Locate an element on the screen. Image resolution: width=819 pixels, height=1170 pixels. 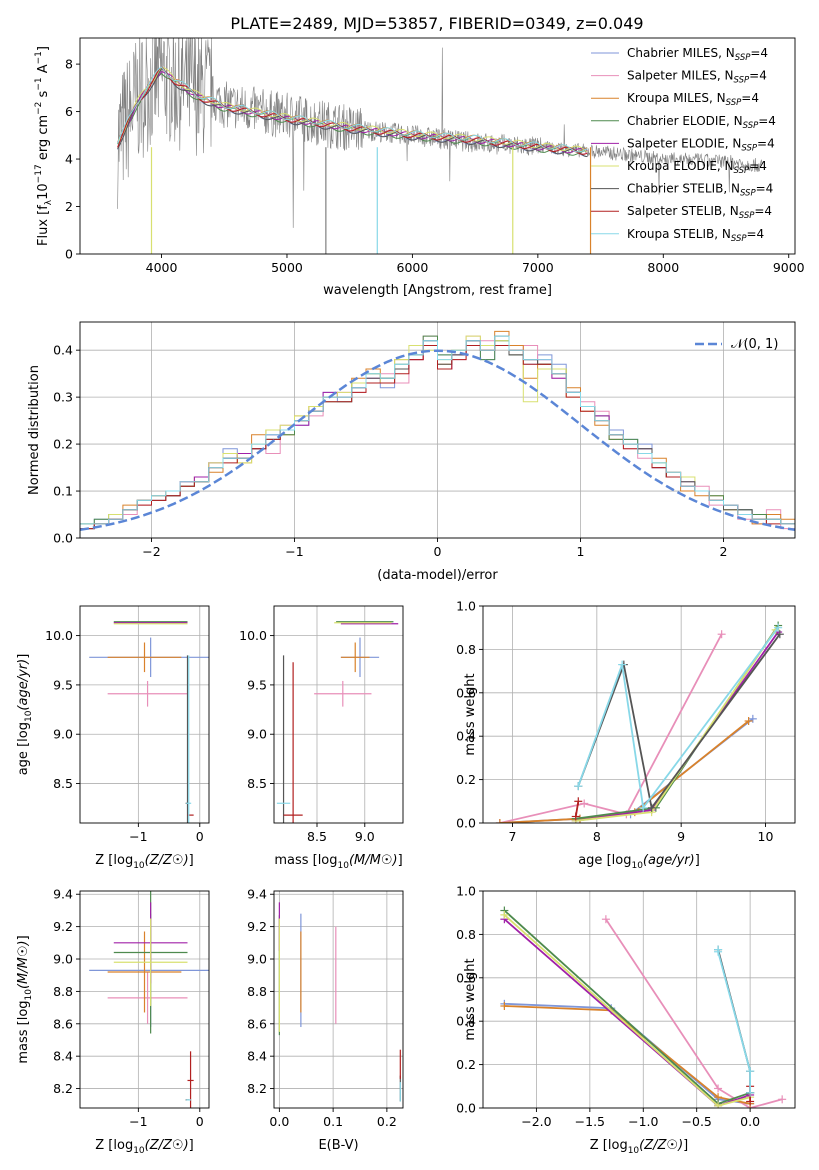
x-tick-label: 9.0 is located at coordinates (365, 836).